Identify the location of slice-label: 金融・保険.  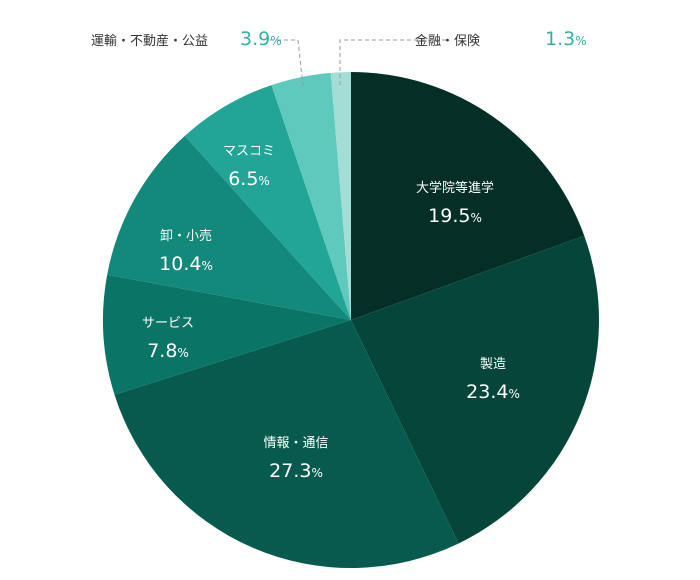
(447, 41).